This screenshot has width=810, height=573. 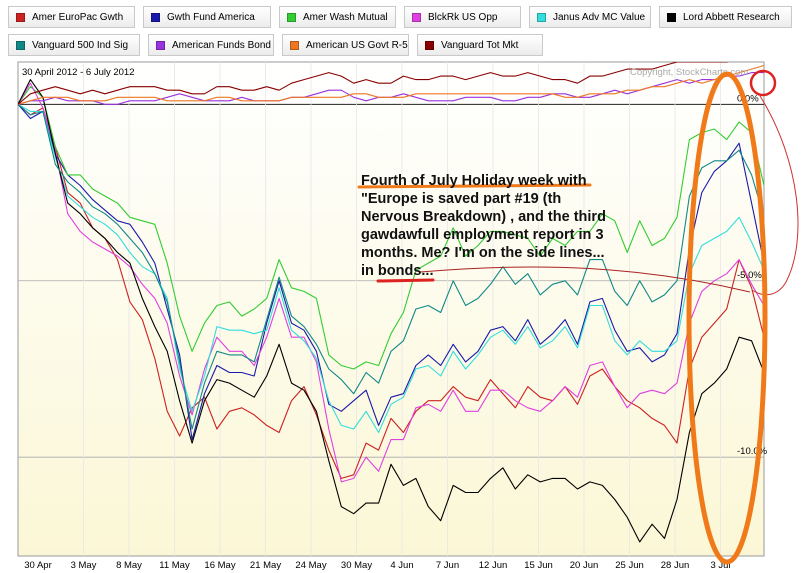 I want to click on x-tick-label: 30 Apr, so click(x=37, y=565).